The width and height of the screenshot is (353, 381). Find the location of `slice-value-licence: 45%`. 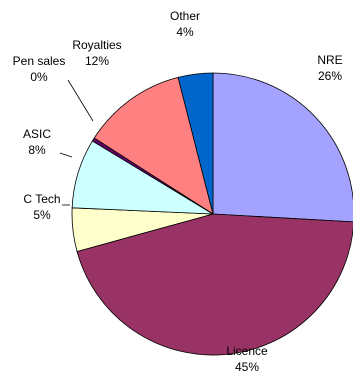

slice-value-licence: 45% is located at coordinates (247, 367).